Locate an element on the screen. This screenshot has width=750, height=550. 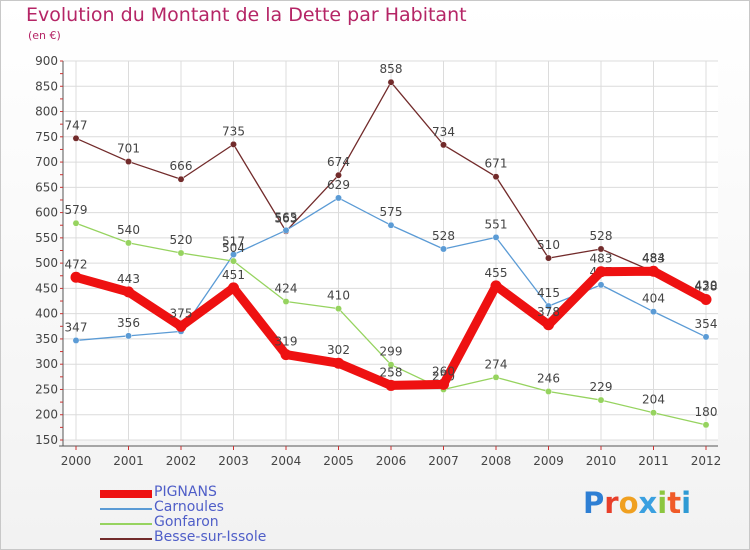
y-tick-label: 750 is located at coordinates (46, 137).